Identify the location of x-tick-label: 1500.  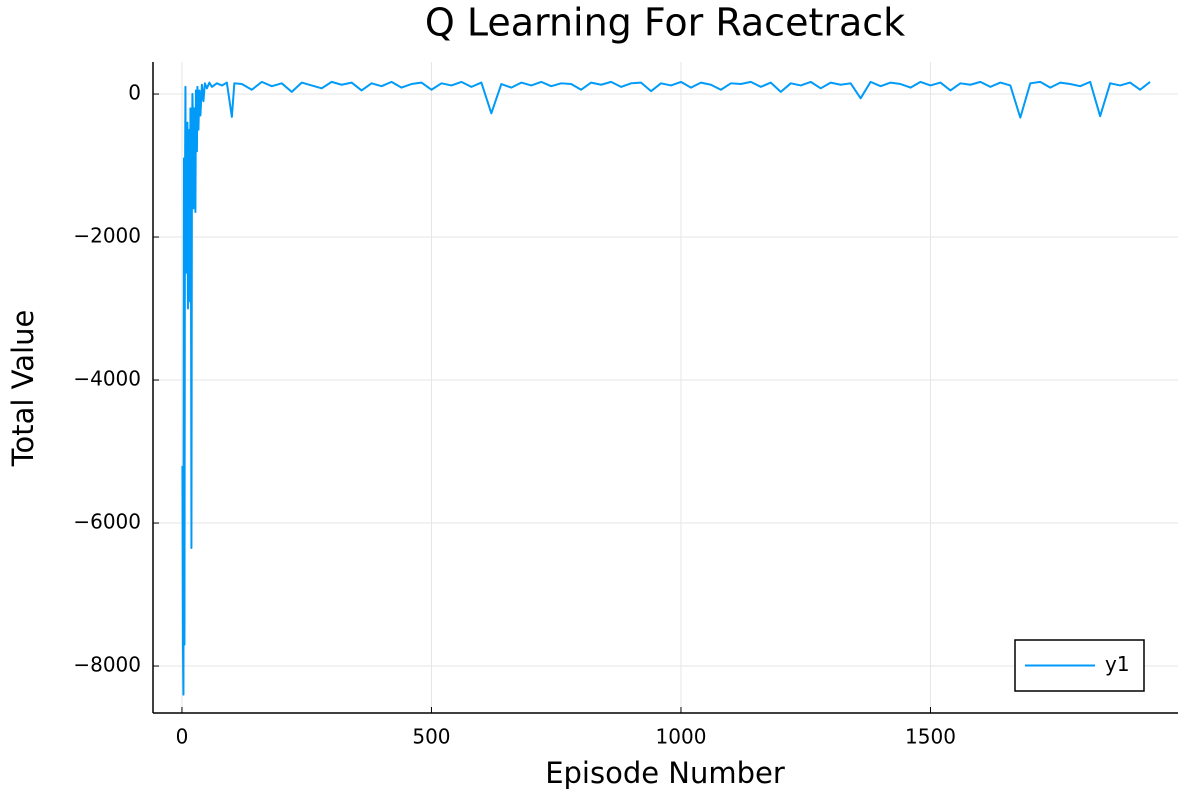
(930, 737).